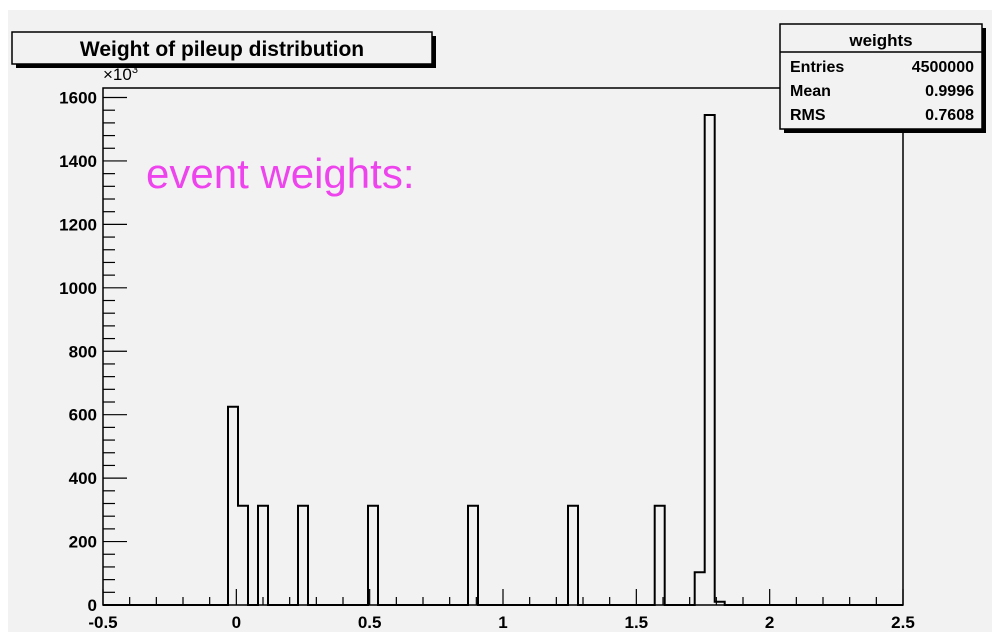 This screenshot has width=1000, height=644. Describe the element at coordinates (78, 98) in the screenshot. I see `y-tick-label: 1600` at that location.